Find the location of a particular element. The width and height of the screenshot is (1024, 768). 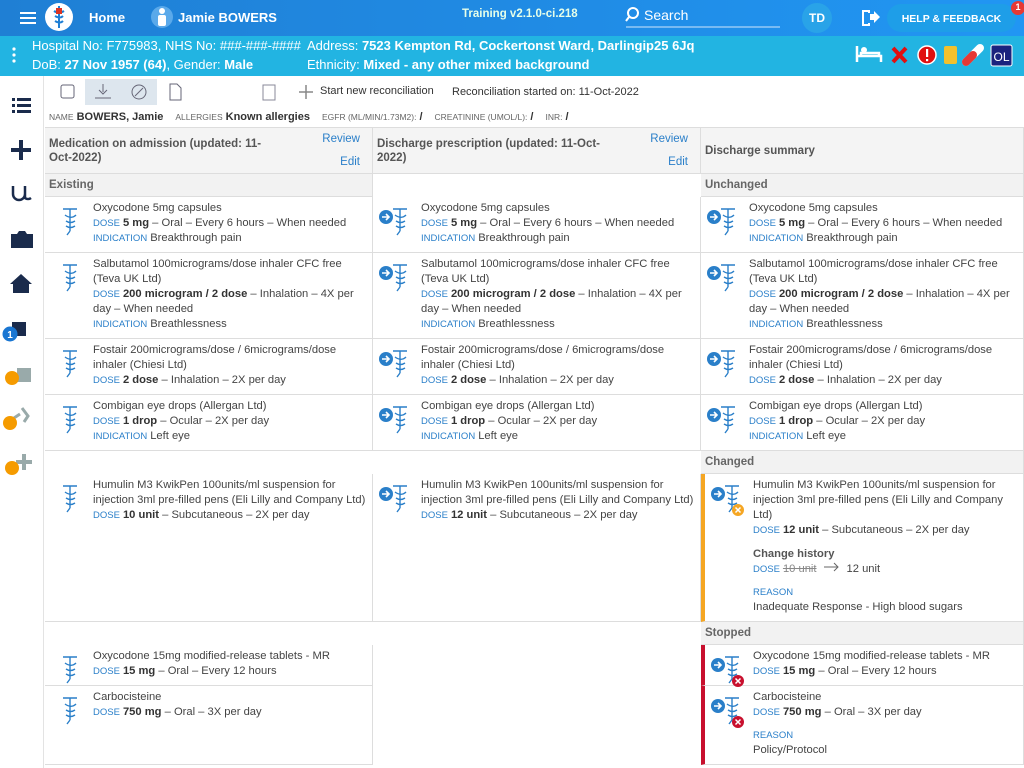

dose-details: – Oral – Every 6 hours – When needed is located at coordinates (577, 223).